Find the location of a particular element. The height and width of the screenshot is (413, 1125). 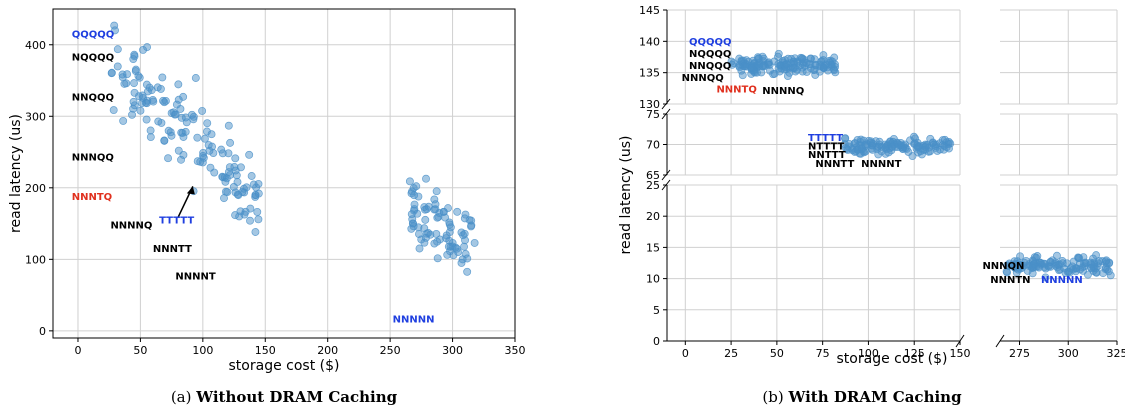

y-tick-label: 25 is located at coordinates (653, 185).